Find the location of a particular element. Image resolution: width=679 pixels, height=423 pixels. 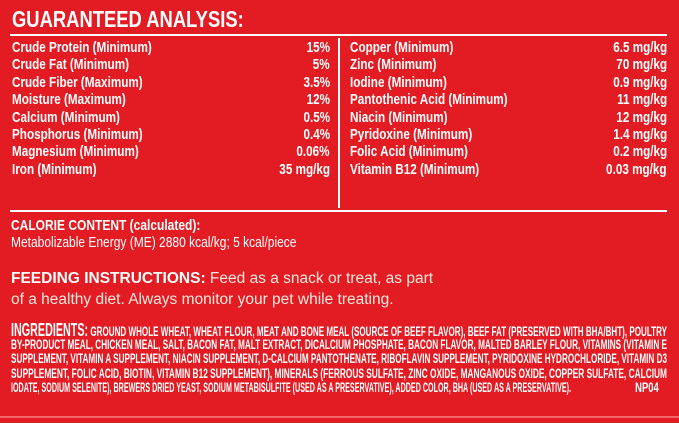

calorie-heading: CALORIE CONTENT (calculated): is located at coordinates (106, 225).